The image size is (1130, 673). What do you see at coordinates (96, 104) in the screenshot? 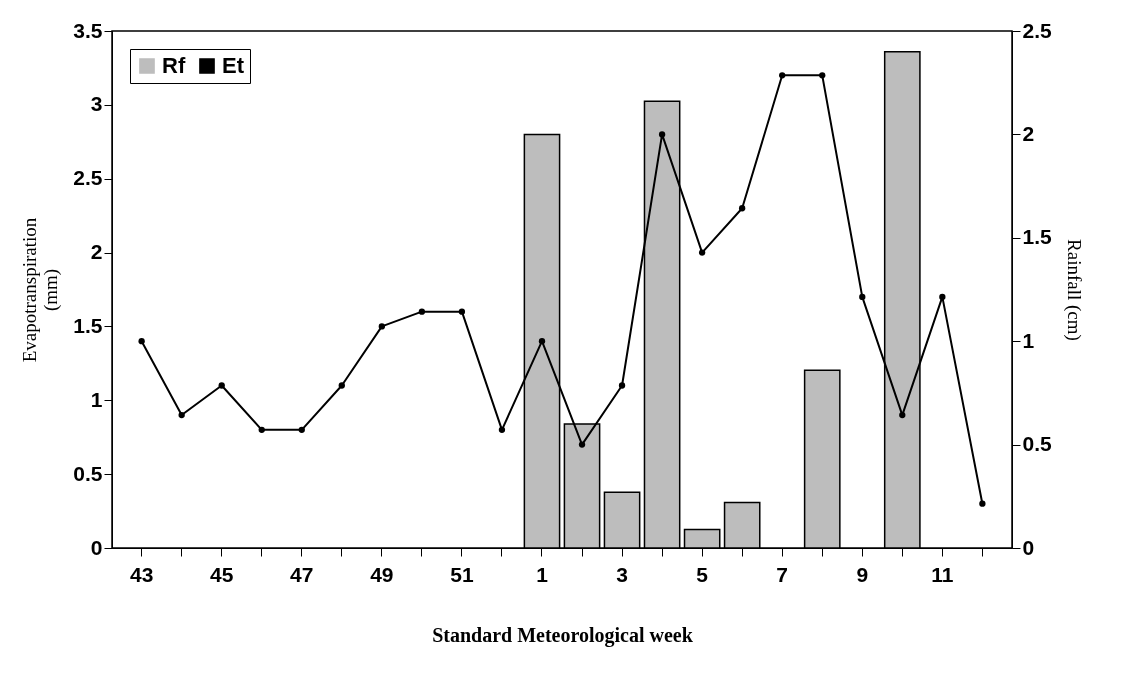
I see `y-tick-label: 3` at bounding box center [96, 104].